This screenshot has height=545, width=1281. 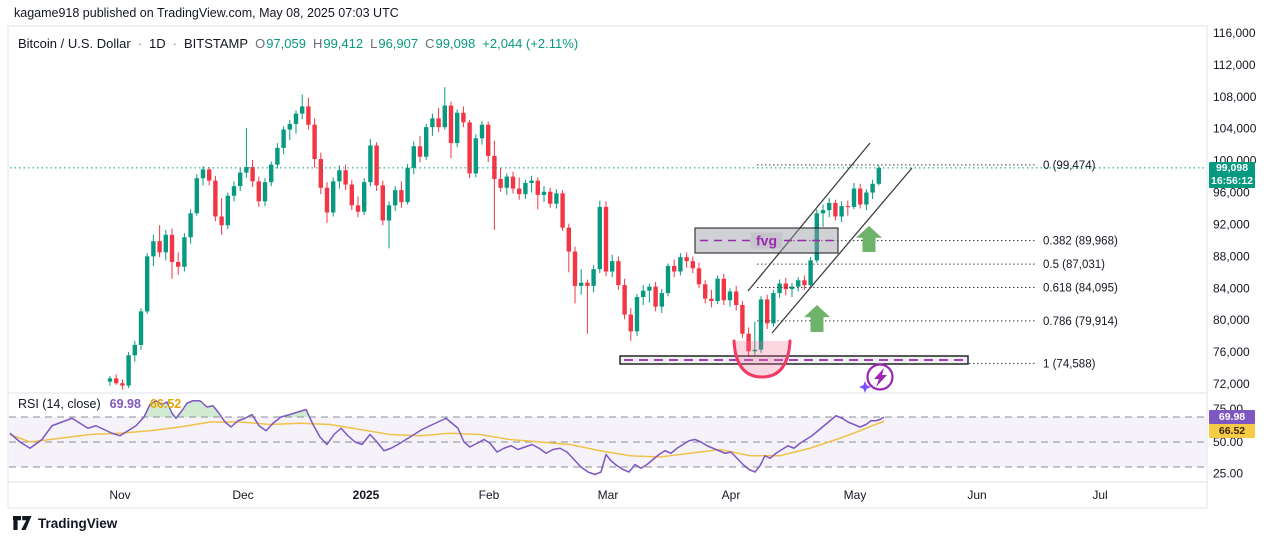 What do you see at coordinates (608, 495) in the screenshot?
I see `time-axis-label: Mar` at bounding box center [608, 495].